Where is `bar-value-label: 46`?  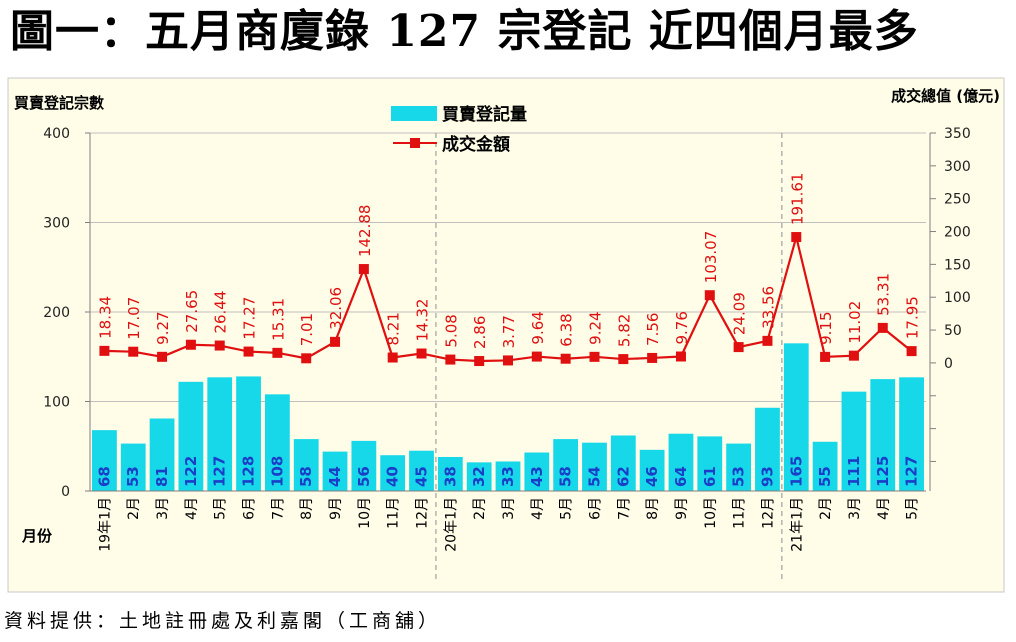
bar-value-label: 46 is located at coordinates (652, 476).